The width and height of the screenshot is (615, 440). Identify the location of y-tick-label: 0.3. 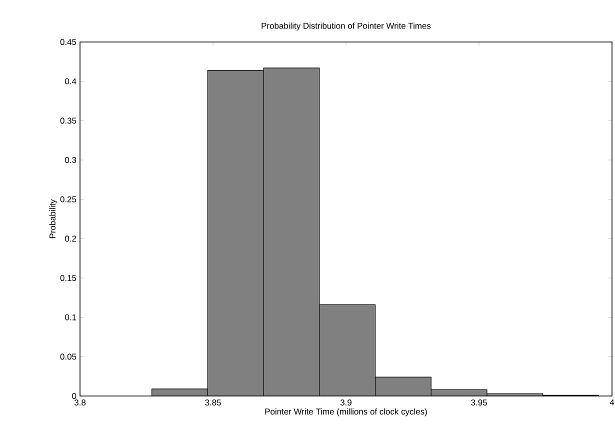
(70, 159).